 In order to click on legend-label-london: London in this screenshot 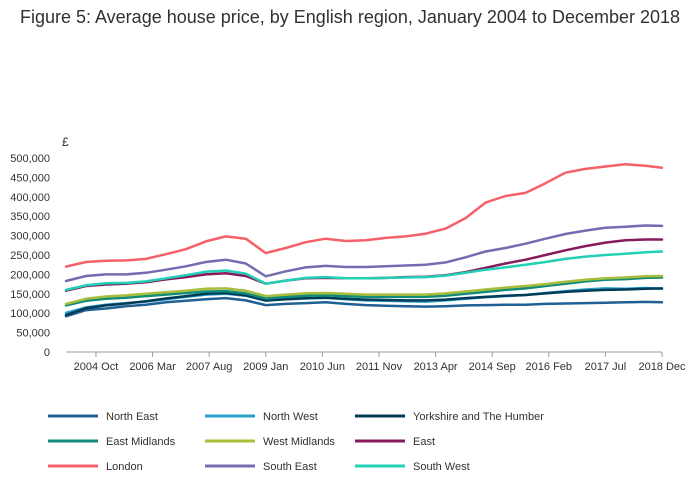, I will do `click(124, 467)`.